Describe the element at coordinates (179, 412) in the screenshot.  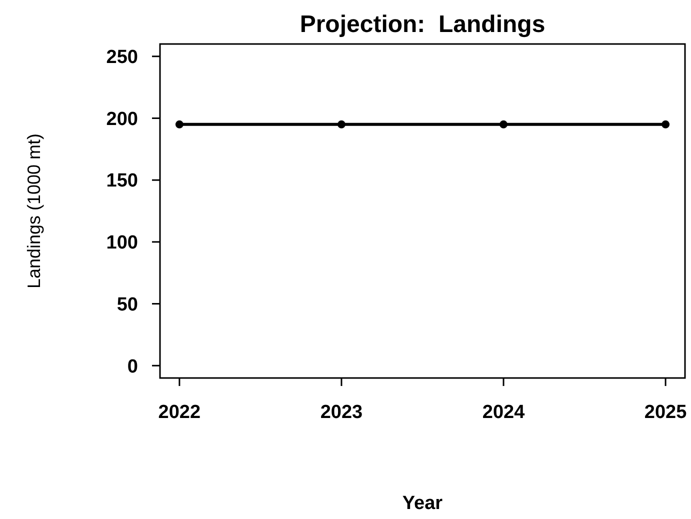
I see `x-tick-label: 2022` at that location.